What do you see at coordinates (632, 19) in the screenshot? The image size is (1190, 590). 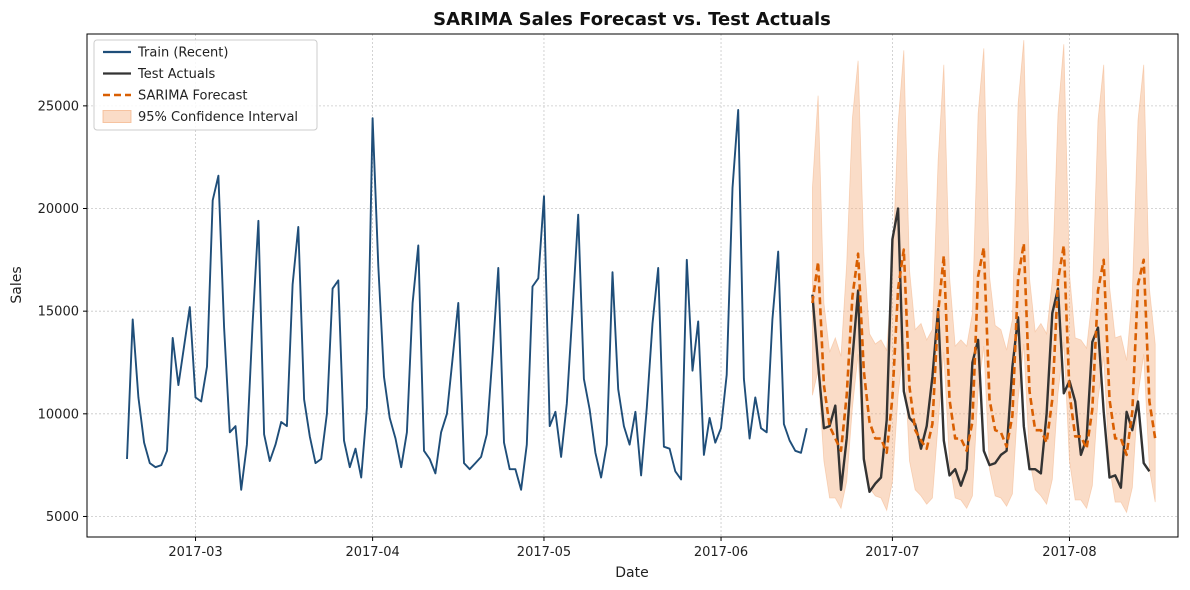 I see `chart-title: SARIMA Sales Forecast vs. Test Actuals` at bounding box center [632, 19].